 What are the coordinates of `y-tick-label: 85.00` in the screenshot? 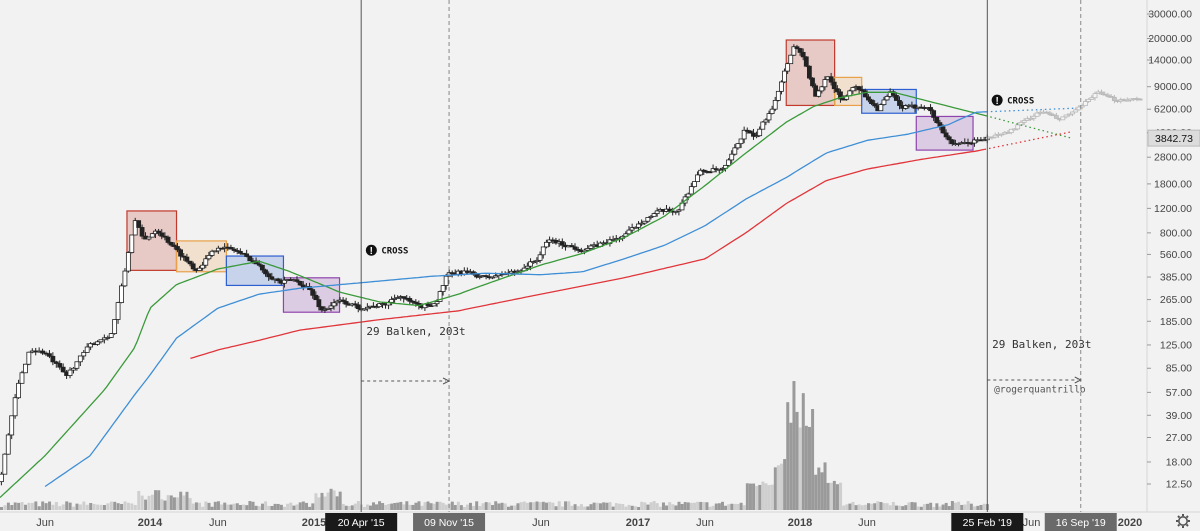 It's located at (1179, 369).